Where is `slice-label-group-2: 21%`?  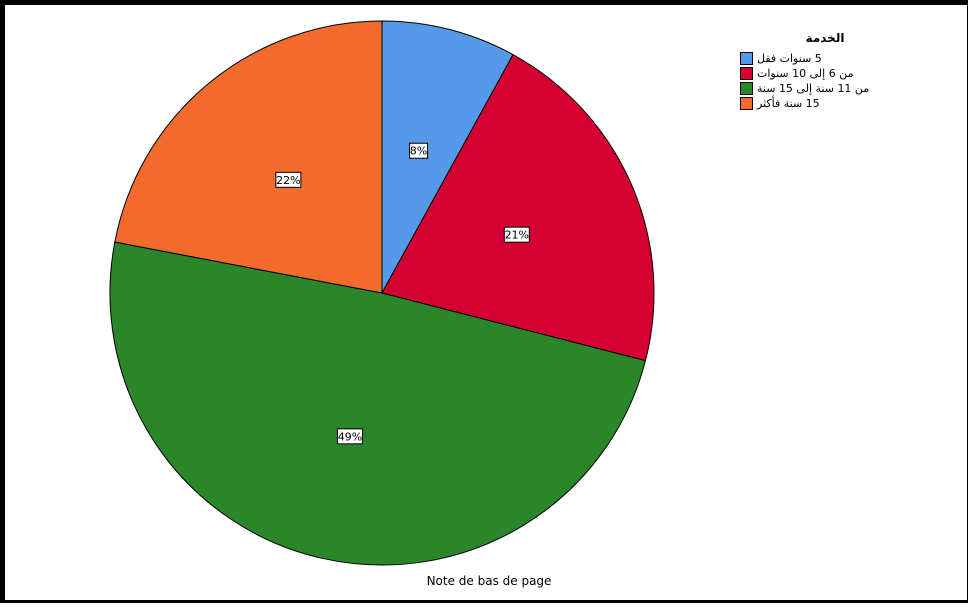 slice-label-group-2: 21% is located at coordinates (516, 234).